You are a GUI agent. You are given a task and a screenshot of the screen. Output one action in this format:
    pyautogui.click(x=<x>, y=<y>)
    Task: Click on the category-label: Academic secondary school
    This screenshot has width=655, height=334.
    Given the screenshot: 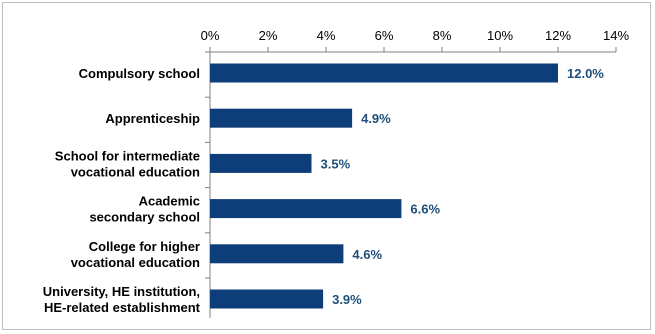 What is the action you would take?
    pyautogui.click(x=144, y=209)
    